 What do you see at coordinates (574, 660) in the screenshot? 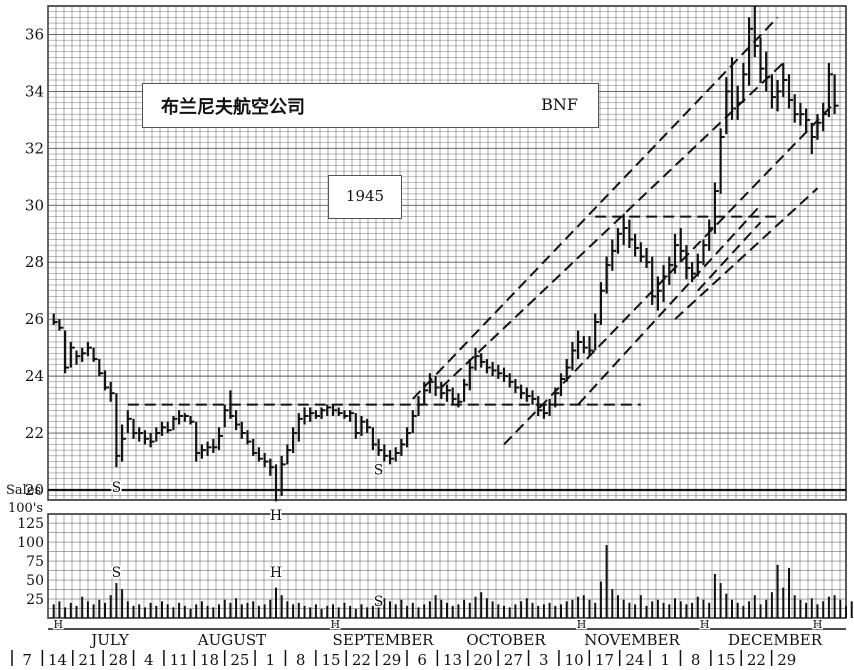
I see `week-label: 10` at bounding box center [574, 660].